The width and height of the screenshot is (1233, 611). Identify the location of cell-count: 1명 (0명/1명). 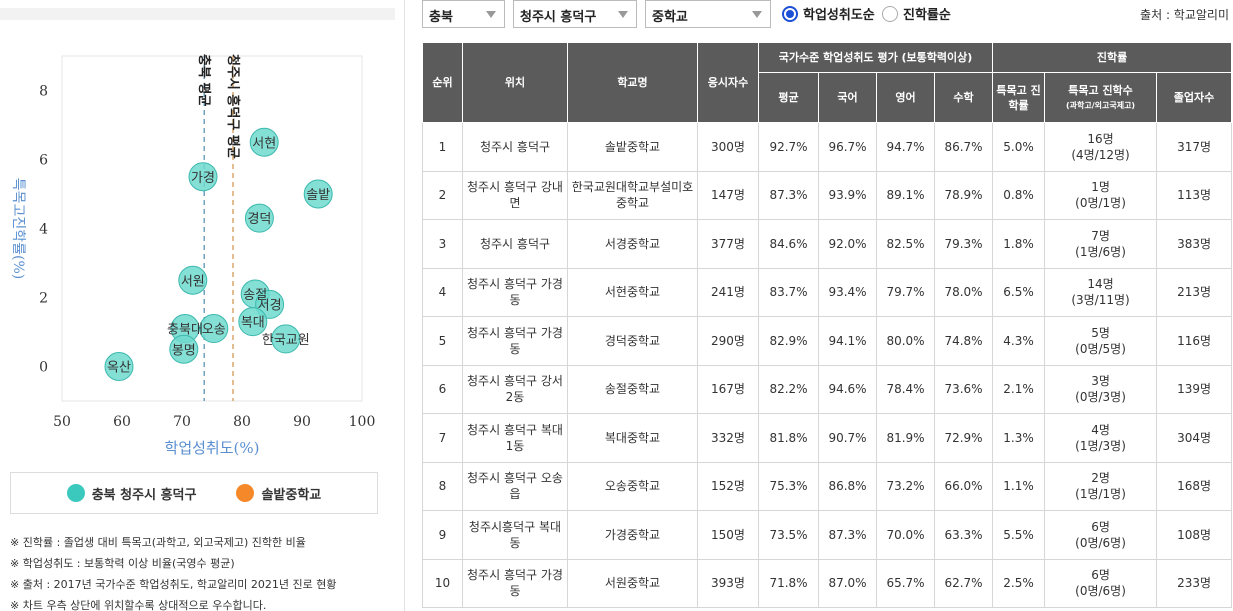
(1101, 195).